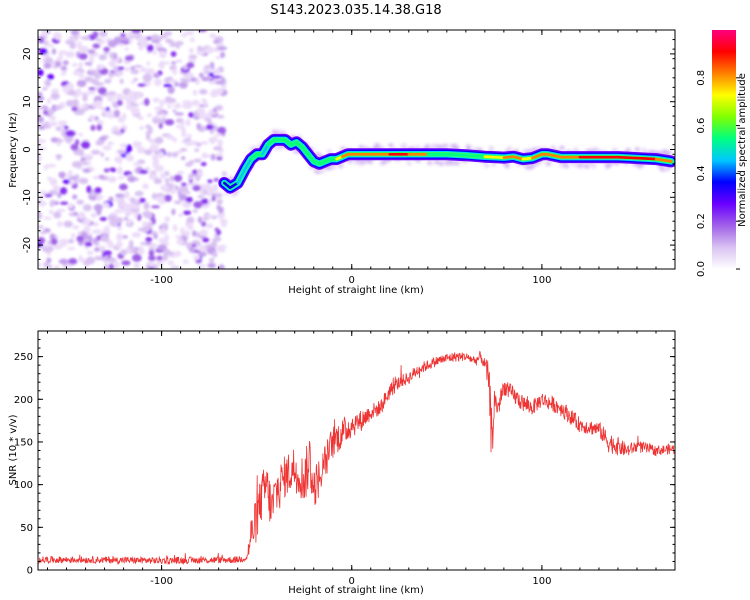  I want to click on noise-region, so click(133, 149).